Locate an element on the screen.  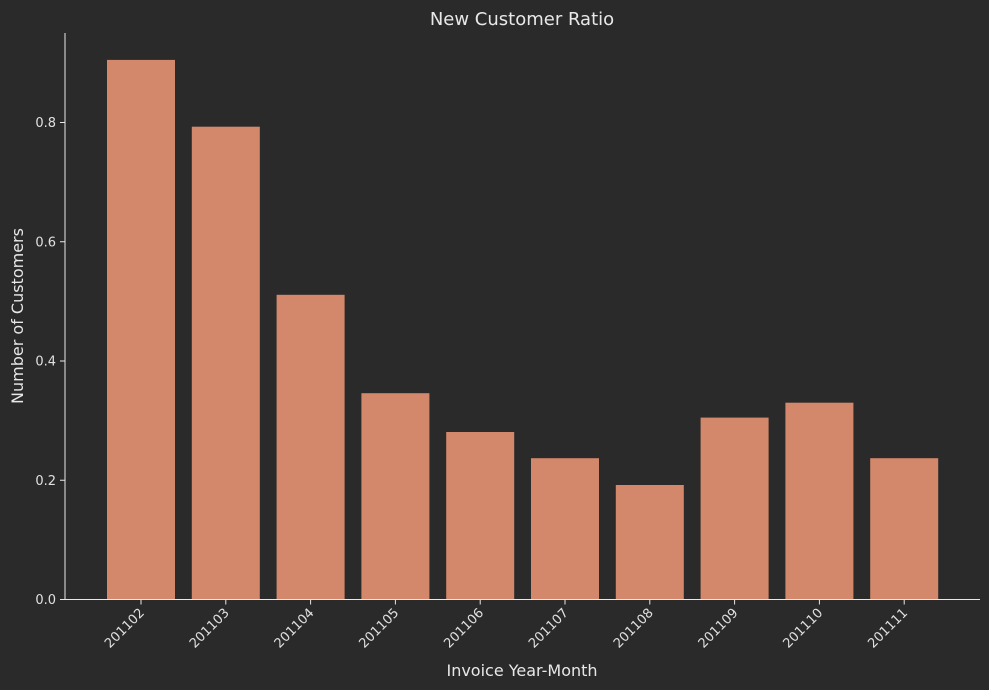
x-tick-label: 201111 is located at coordinates (888, 629).